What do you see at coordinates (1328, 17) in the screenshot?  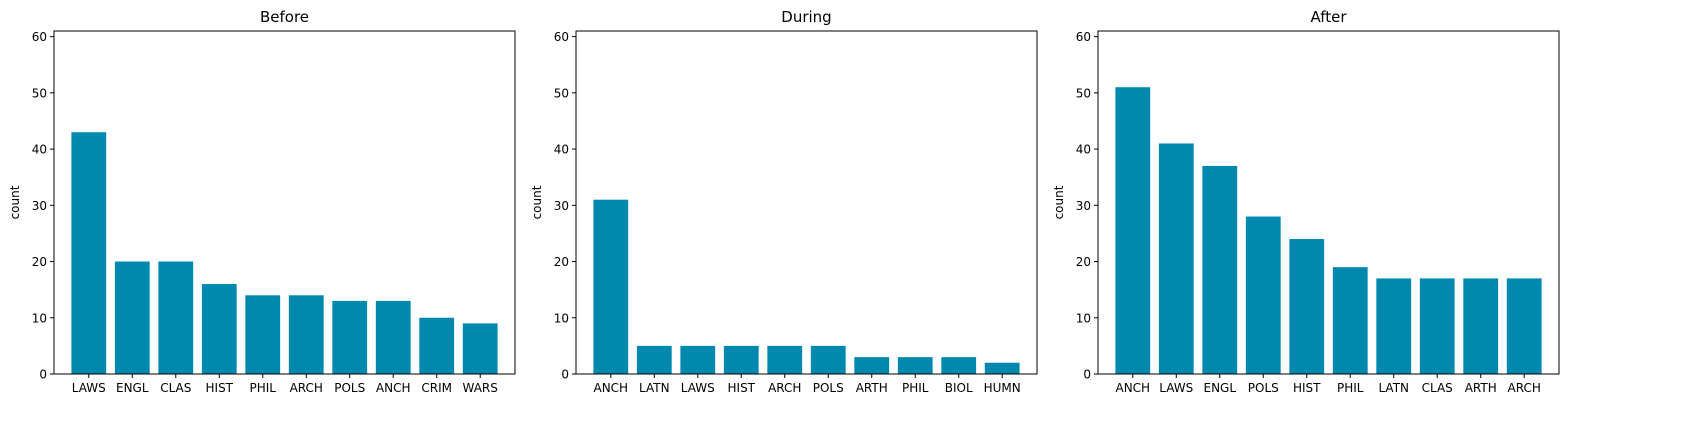 I see `panel-title: After` at bounding box center [1328, 17].